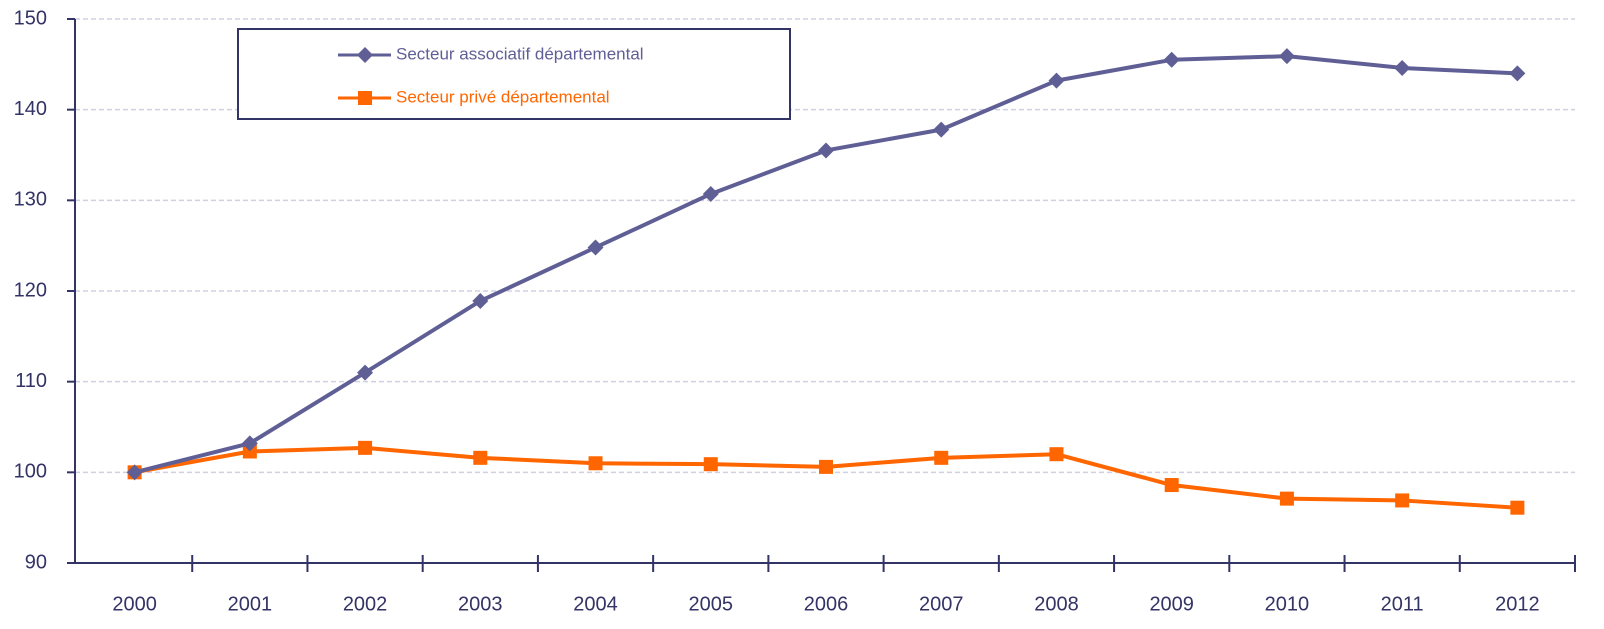  I want to click on x-tick-label: 2008, so click(1056, 604).